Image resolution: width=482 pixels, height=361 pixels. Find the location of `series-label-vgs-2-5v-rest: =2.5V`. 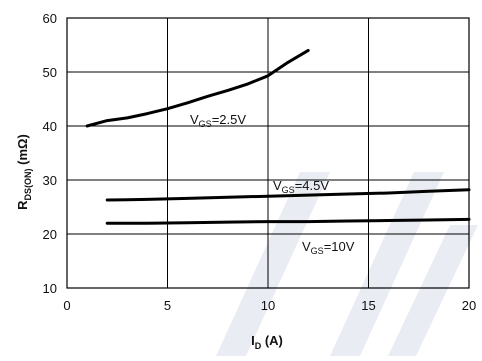

series-label-vgs-2-5v-rest: =2.5V is located at coordinates (229, 119).